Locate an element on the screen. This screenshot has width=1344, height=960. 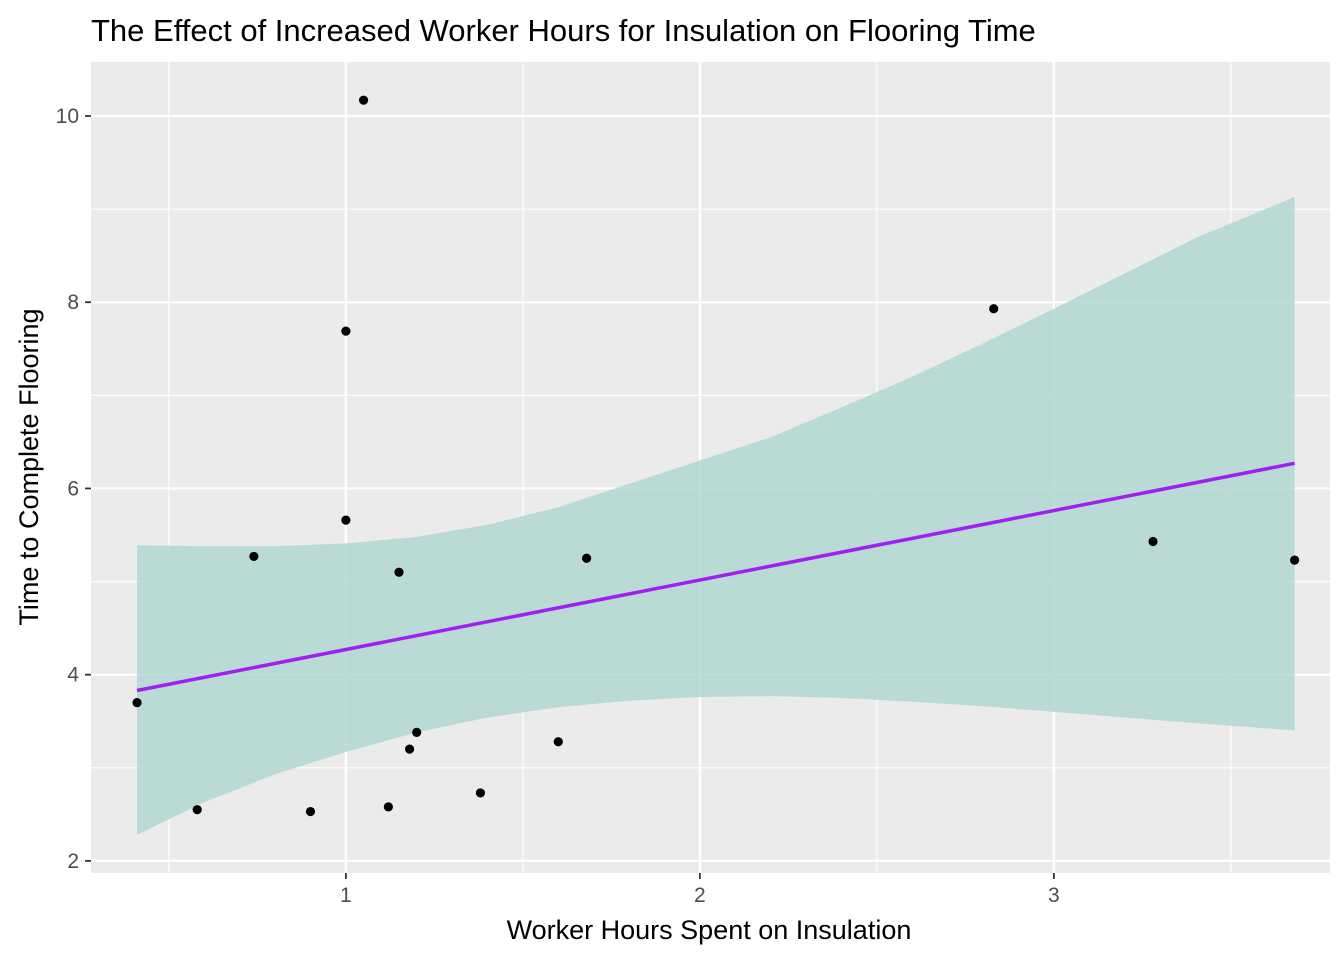
y-axis-ticks: 2 4 6 8 10 is located at coordinates (73, 489).